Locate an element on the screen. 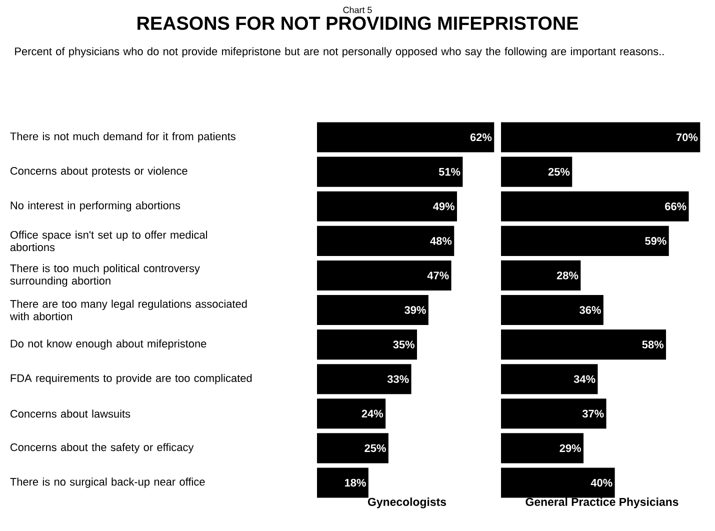  data-label: 51% is located at coordinates (449, 172).